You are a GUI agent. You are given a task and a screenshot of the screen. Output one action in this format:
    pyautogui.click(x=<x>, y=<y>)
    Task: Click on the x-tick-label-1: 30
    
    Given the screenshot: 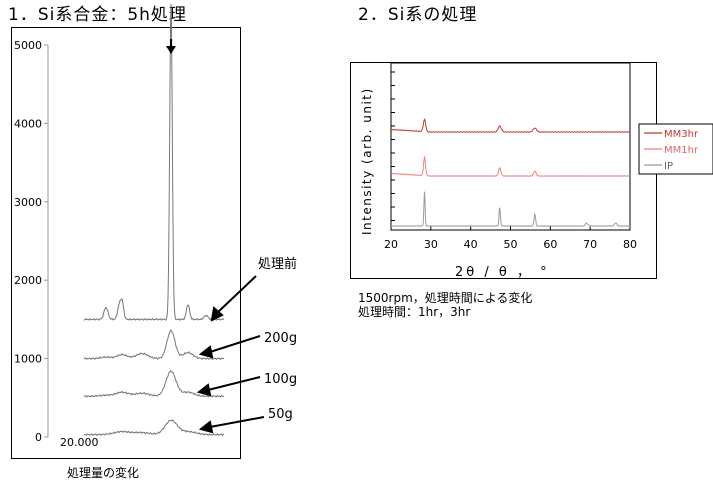 What is the action you would take?
    pyautogui.click(x=431, y=244)
    